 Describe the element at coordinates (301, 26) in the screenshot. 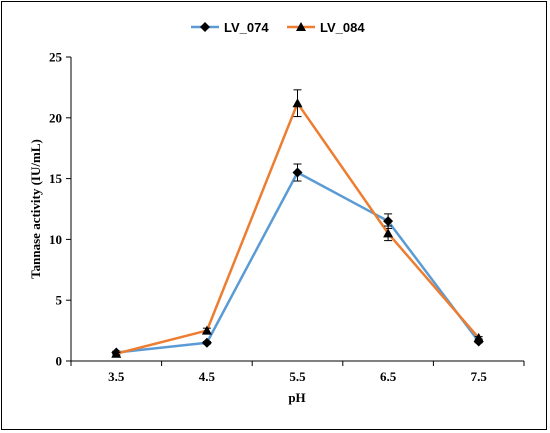

I see `legend-marker-triangle` at that location.